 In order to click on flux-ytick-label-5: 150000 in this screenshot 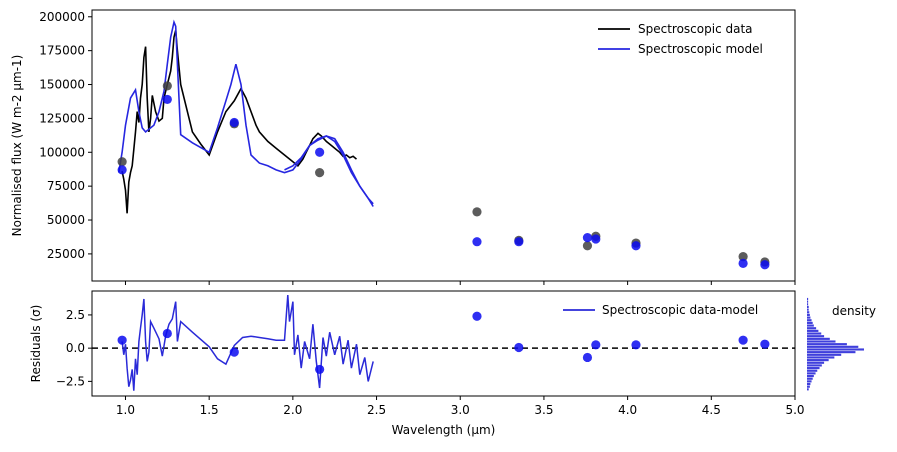, I will do `click(62, 85)`.